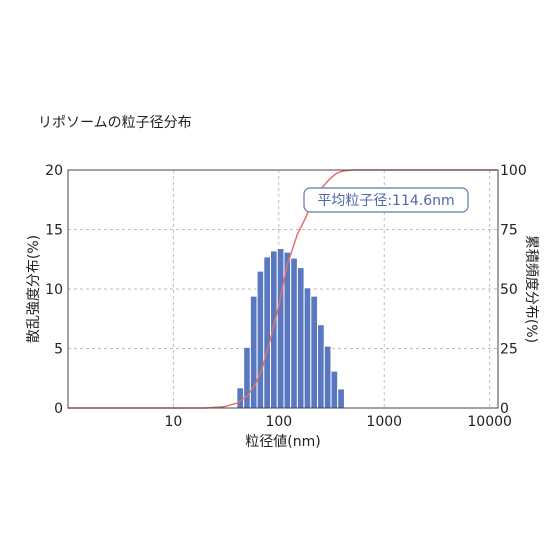  What do you see at coordinates (509, 350) in the screenshot?
I see `y-right-tick-label: 25` at bounding box center [509, 350].